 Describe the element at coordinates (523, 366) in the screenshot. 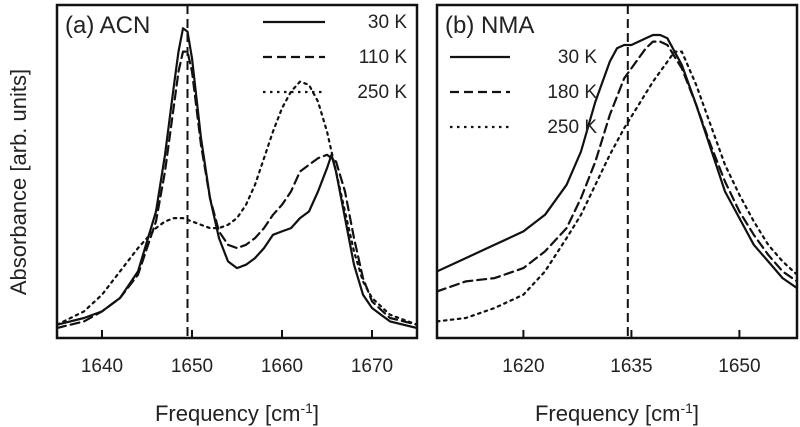

I see `x-tick-label: 1620` at that location.